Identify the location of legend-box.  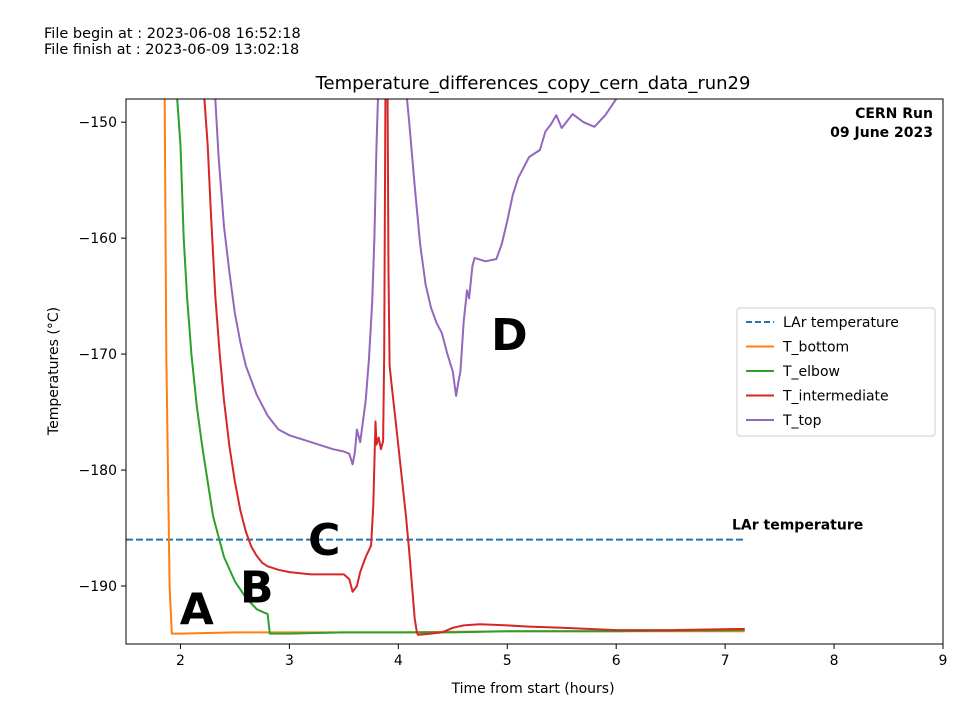
(836, 372).